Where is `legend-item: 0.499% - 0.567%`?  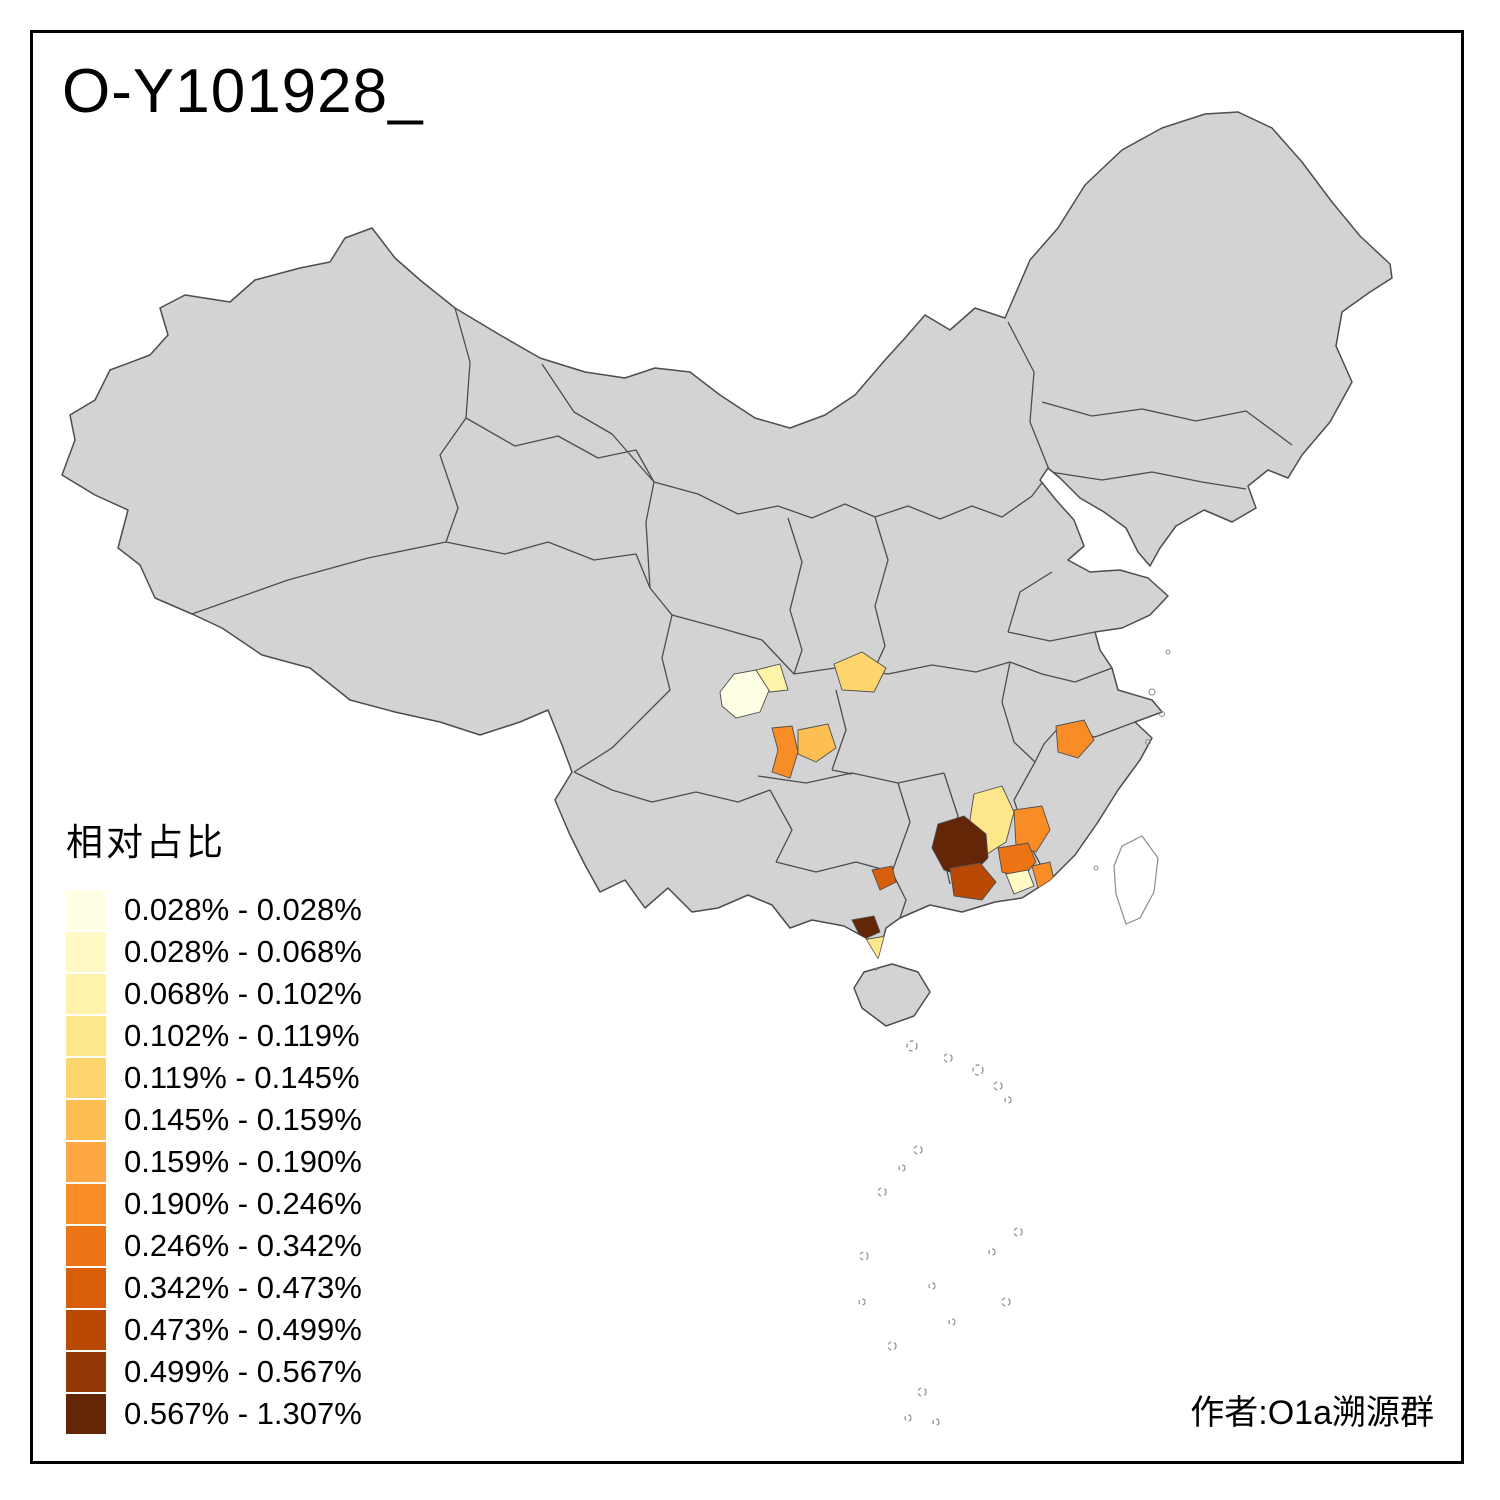 legend-item: 0.499% - 0.567% is located at coordinates (214, 1372).